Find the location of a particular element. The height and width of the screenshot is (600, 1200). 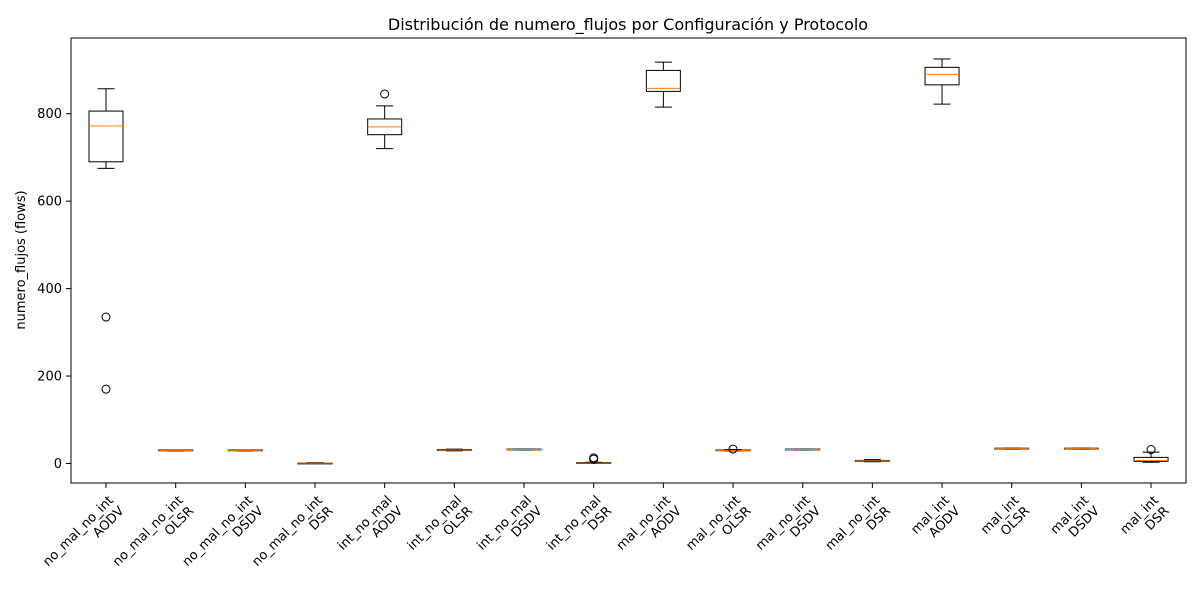

y-tick-label: 400 is located at coordinates (49, 289).